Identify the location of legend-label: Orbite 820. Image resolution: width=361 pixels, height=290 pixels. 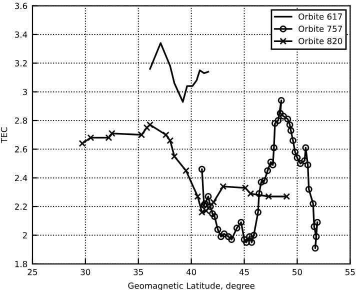
(320, 41).